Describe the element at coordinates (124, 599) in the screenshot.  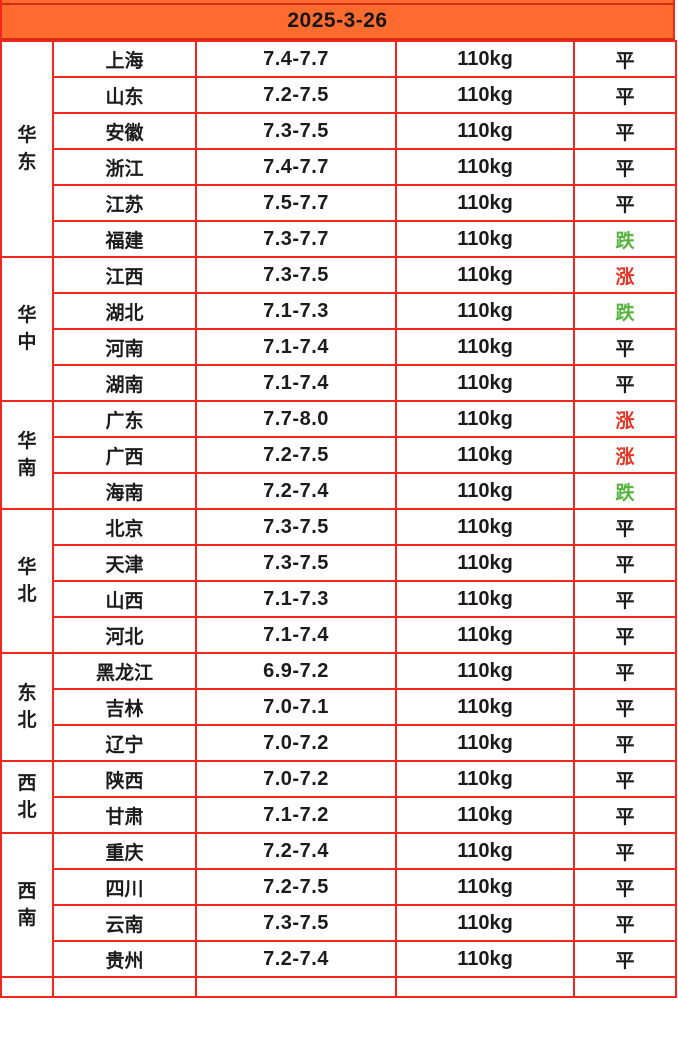
I see `province-cell: 山西` at that location.